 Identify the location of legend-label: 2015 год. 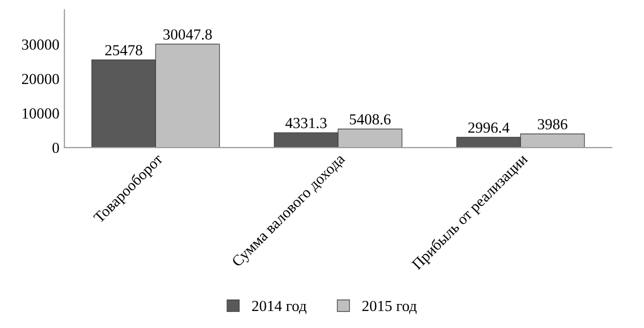
(389, 307).